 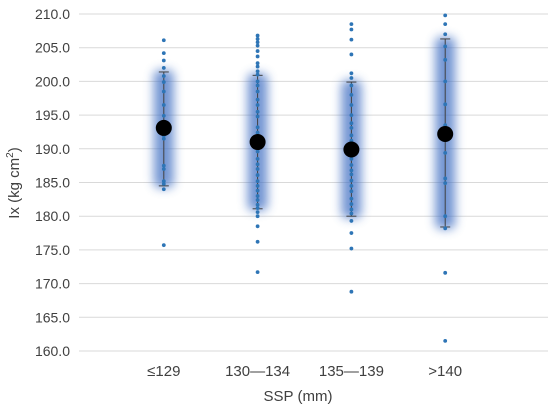 I want to click on x-axis-title: SSP (mm), so click(x=298, y=396).